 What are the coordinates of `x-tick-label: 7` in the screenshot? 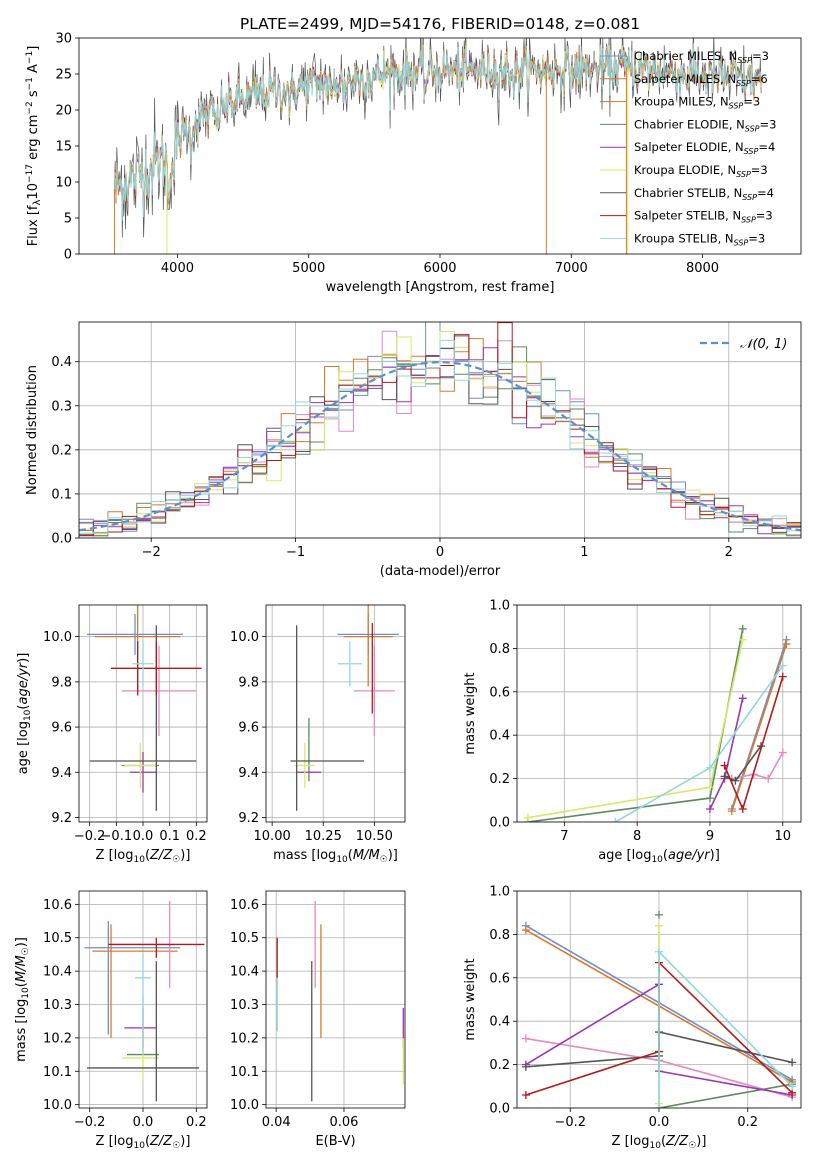 It's located at (564, 836).